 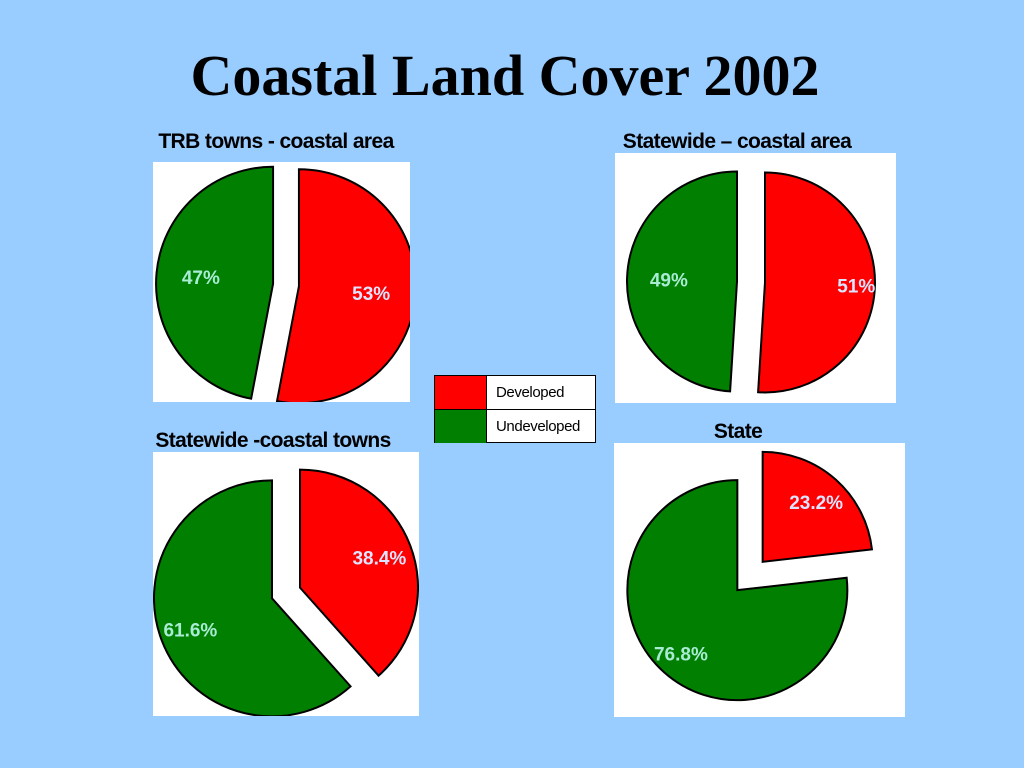 What do you see at coordinates (379, 558) in the screenshot?
I see `data-label-developed-statewide-coastal-towns: 38.4%` at bounding box center [379, 558].